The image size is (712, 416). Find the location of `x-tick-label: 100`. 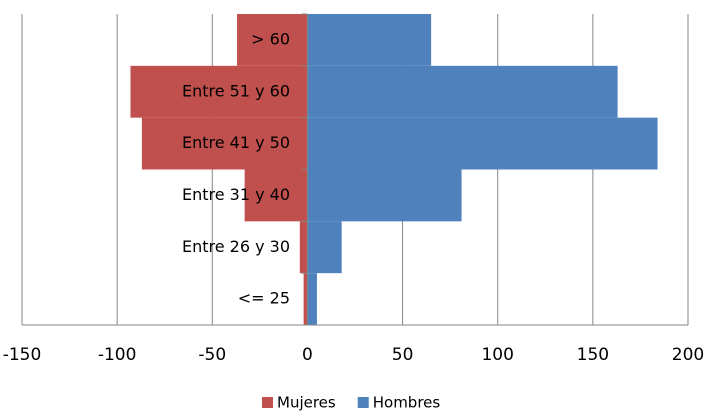

x-tick-label: 100 is located at coordinates (497, 355).